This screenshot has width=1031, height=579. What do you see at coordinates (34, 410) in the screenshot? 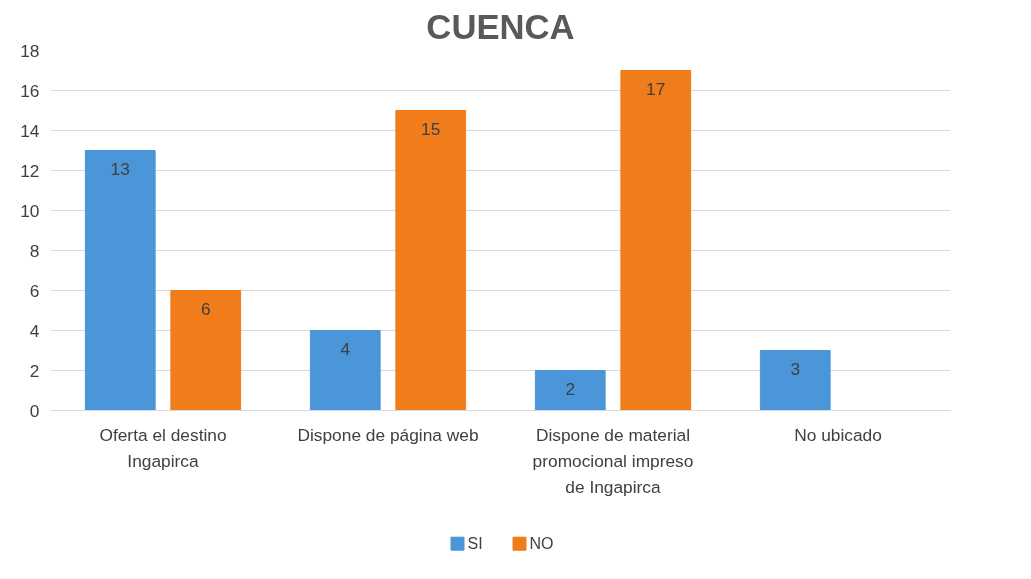
I see `y-tick-label: 0` at bounding box center [34, 410].